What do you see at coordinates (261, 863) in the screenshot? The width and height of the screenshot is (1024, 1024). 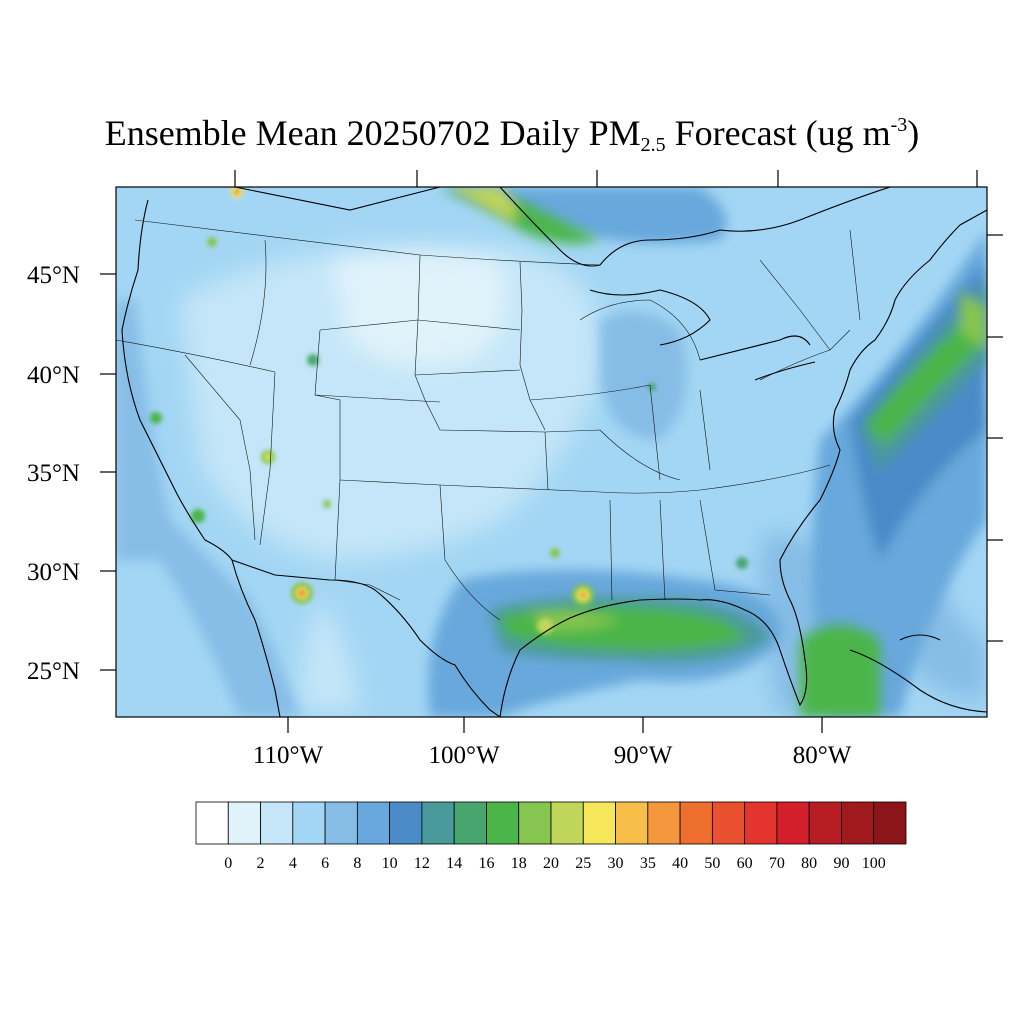 I see `colorbar-label: 2` at bounding box center [261, 863].